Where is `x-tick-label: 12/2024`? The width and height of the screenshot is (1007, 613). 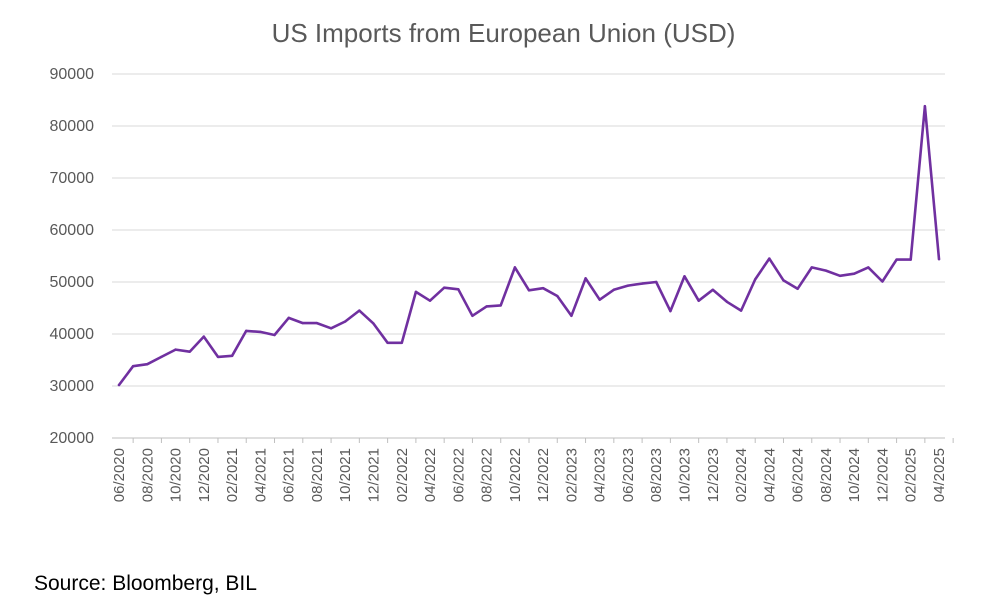
x-tick-label: 12/2024 is located at coordinates (882, 475).